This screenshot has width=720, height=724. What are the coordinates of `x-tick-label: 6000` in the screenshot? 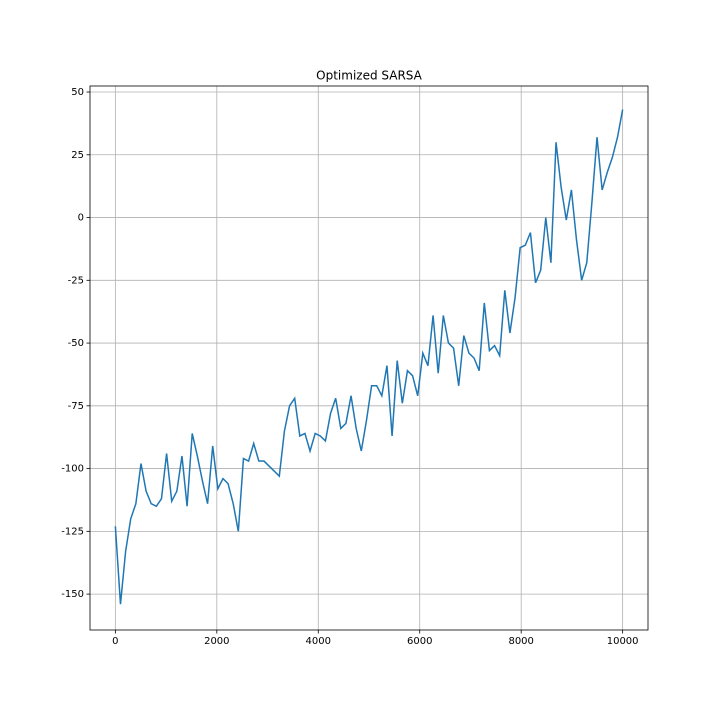 It's located at (419, 641).